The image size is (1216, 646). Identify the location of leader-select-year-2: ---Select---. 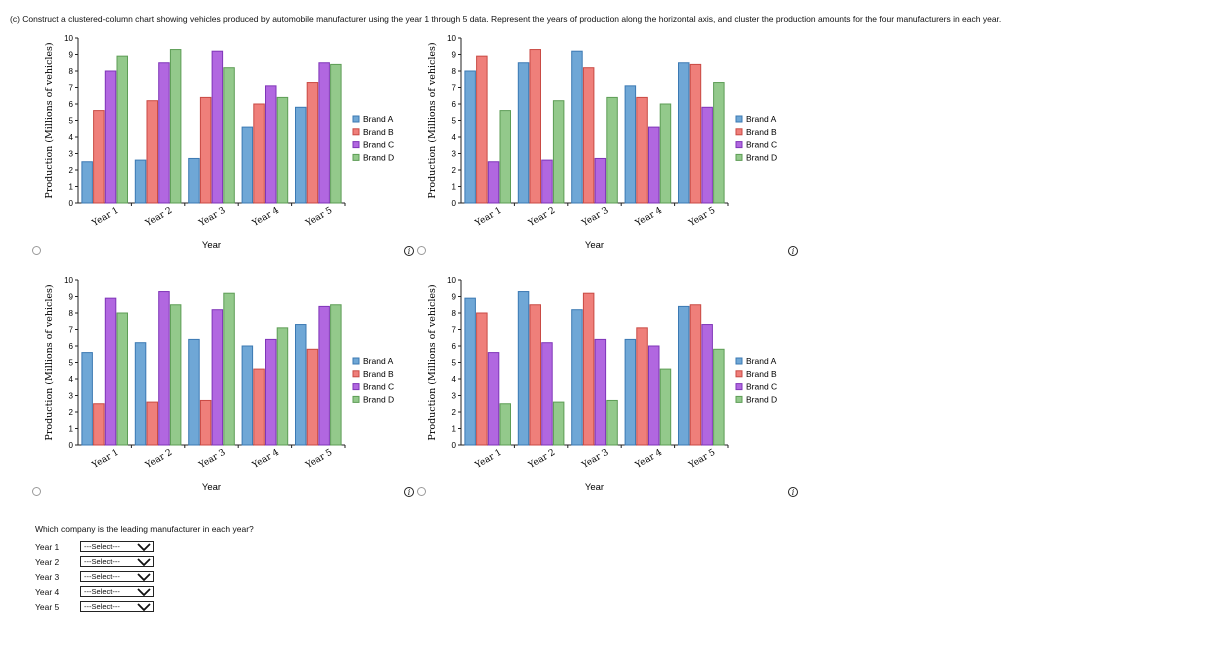
(117, 561).